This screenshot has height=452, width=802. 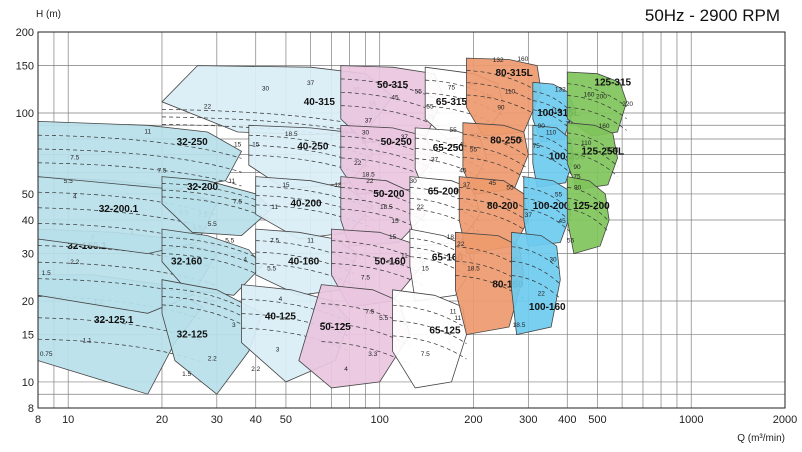 I want to click on pump-region-65-125: 11 7.5 65-125, so click(x=429, y=339).